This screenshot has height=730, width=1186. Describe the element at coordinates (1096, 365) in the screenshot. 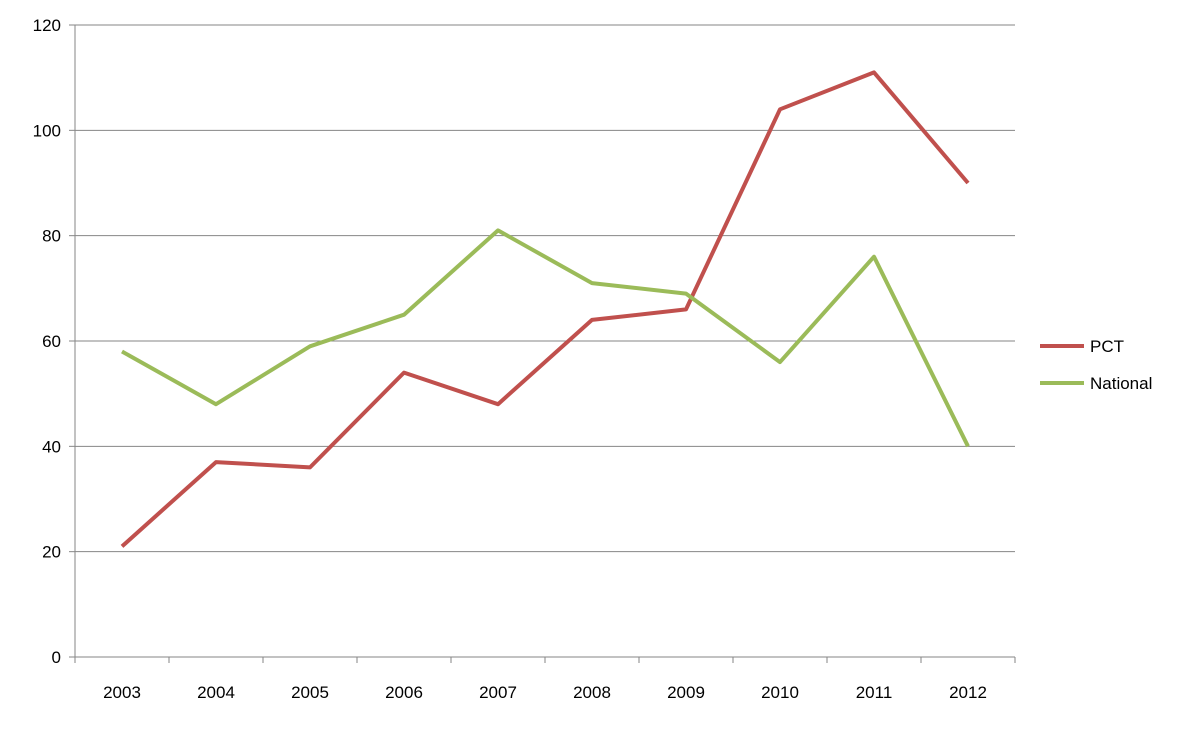

I see `legend: PCT National` at that location.